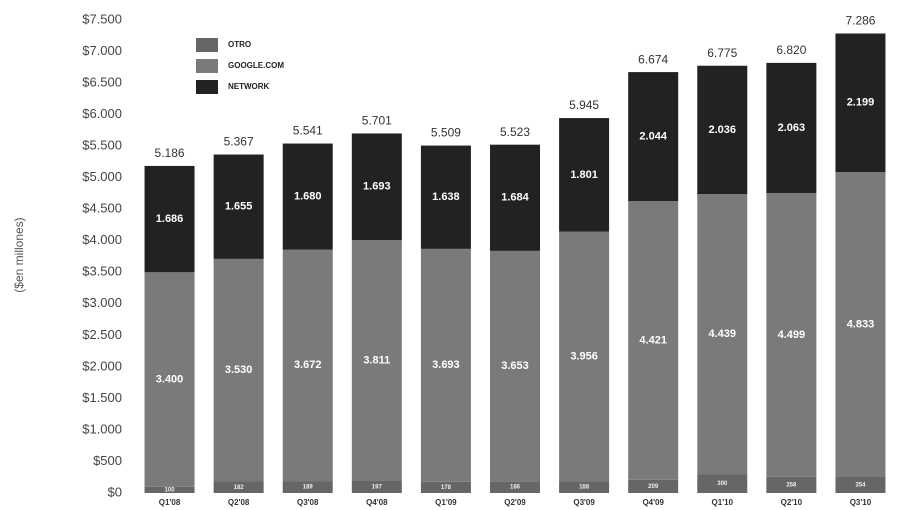  Describe the element at coordinates (377, 121) in the screenshot. I see `total-label: 5.701` at that location.